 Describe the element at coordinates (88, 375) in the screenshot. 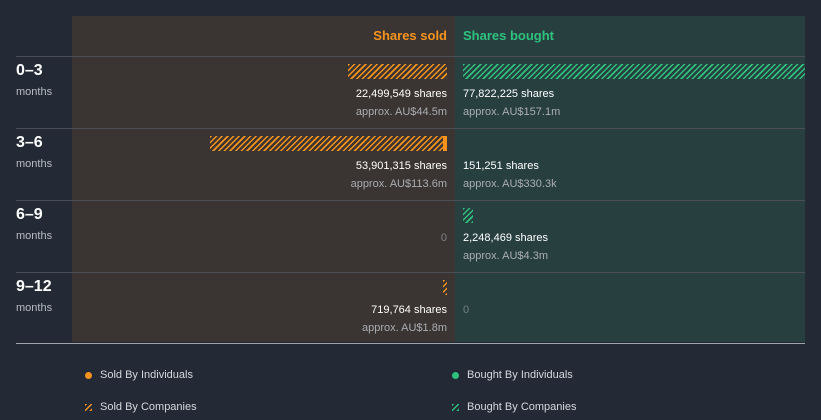

I see `legend-solid-orange-dot-icon` at that location.